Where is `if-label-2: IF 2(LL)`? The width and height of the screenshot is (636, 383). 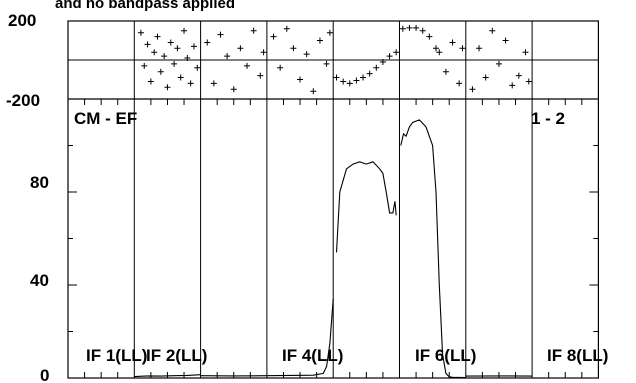 if-label-2: IF 2(LL) is located at coordinates (176, 355).